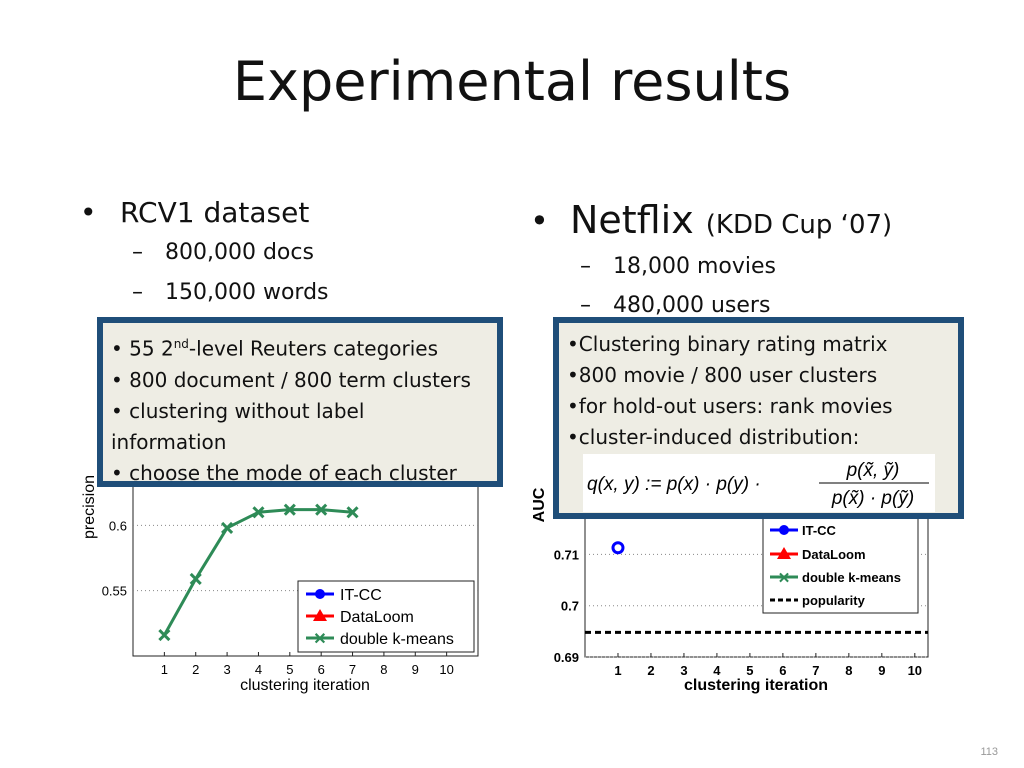 The width and height of the screenshot is (1024, 768). I want to click on right-bullet-text: Netflix, so click(632, 220).